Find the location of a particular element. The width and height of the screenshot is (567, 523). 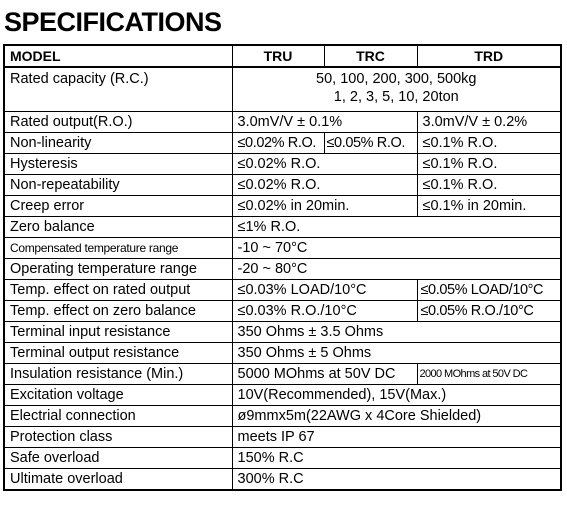

row-label: Protection class is located at coordinates (118, 437).